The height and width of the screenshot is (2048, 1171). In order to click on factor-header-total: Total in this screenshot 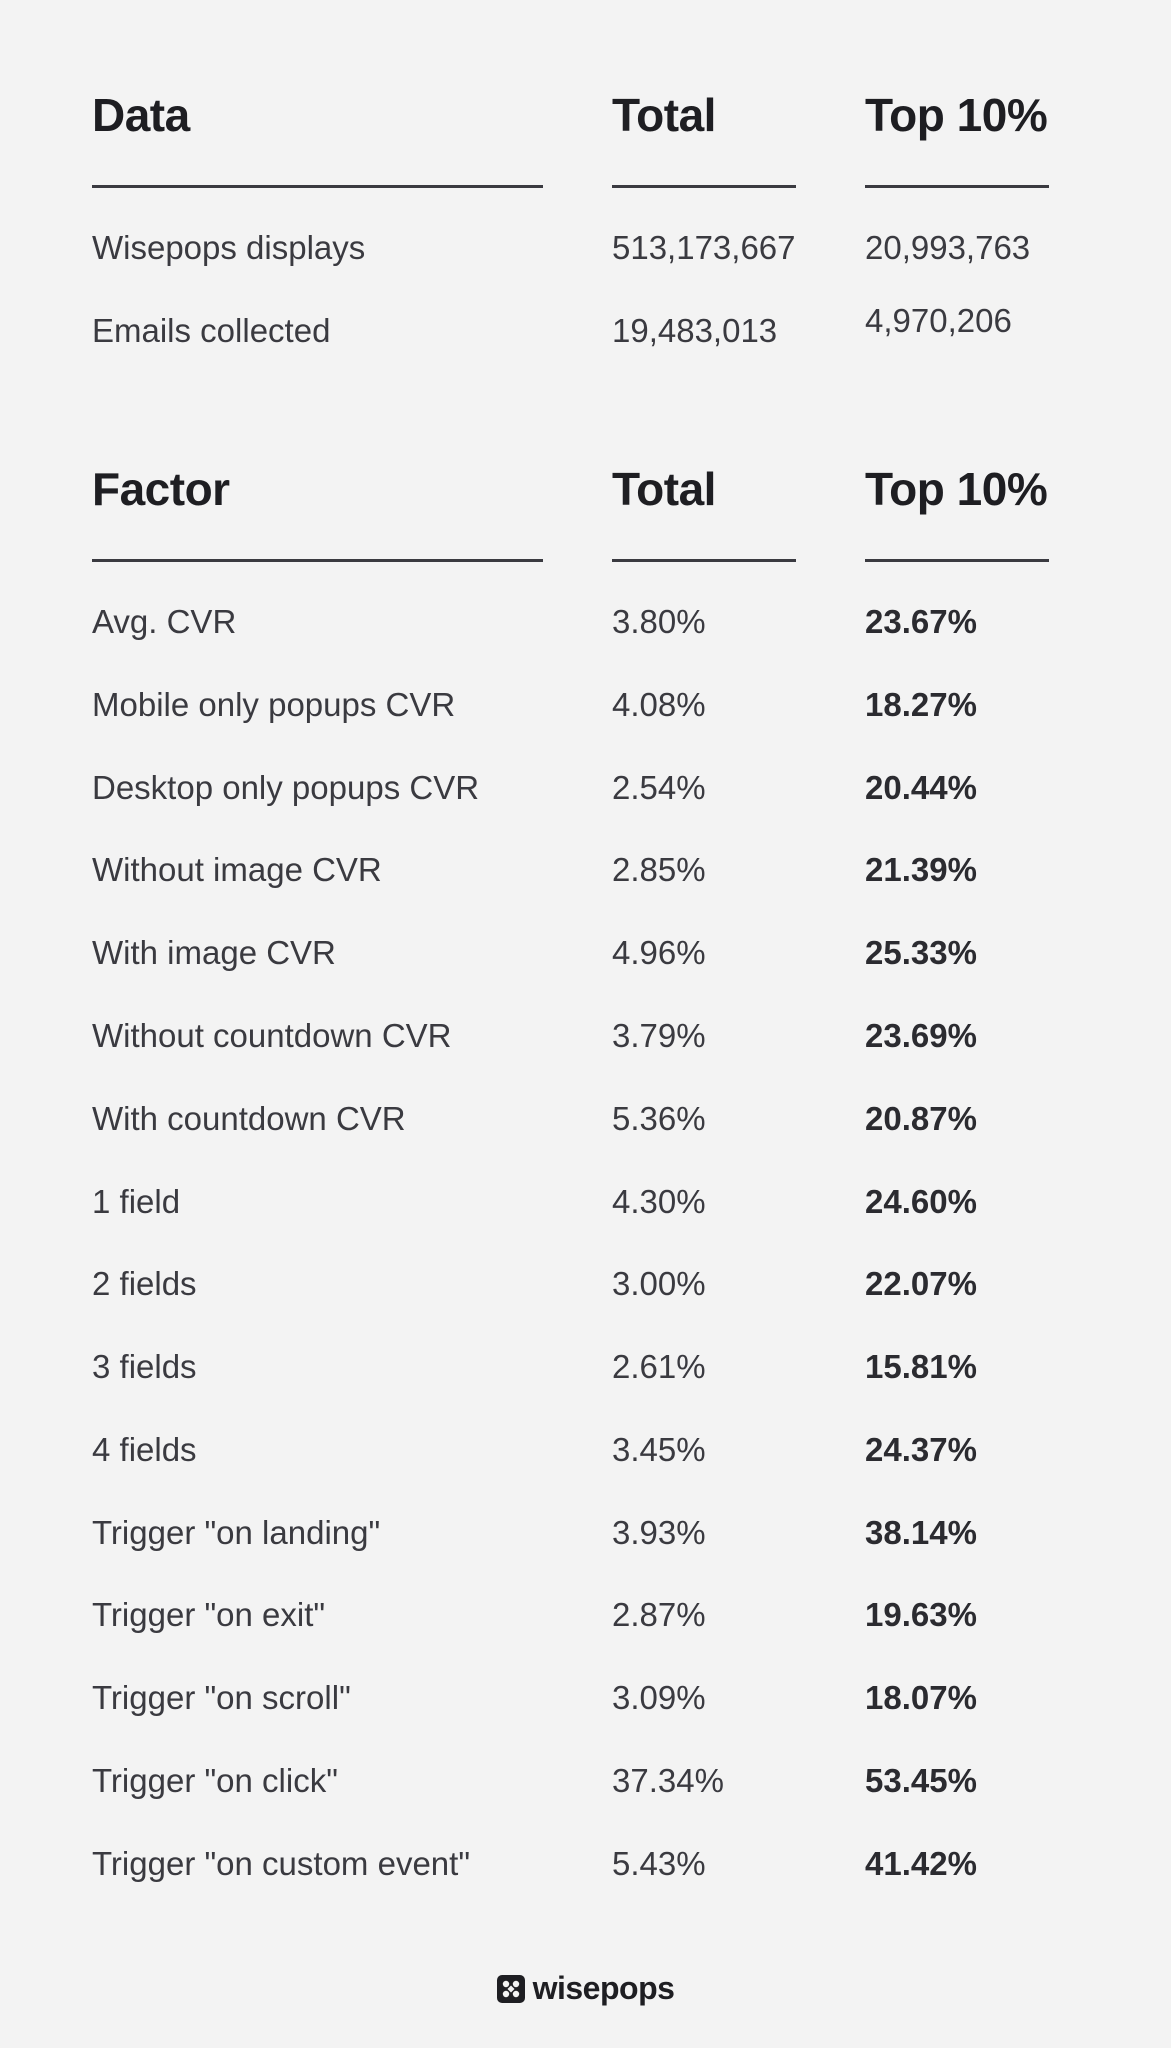, I will do `click(664, 489)`.